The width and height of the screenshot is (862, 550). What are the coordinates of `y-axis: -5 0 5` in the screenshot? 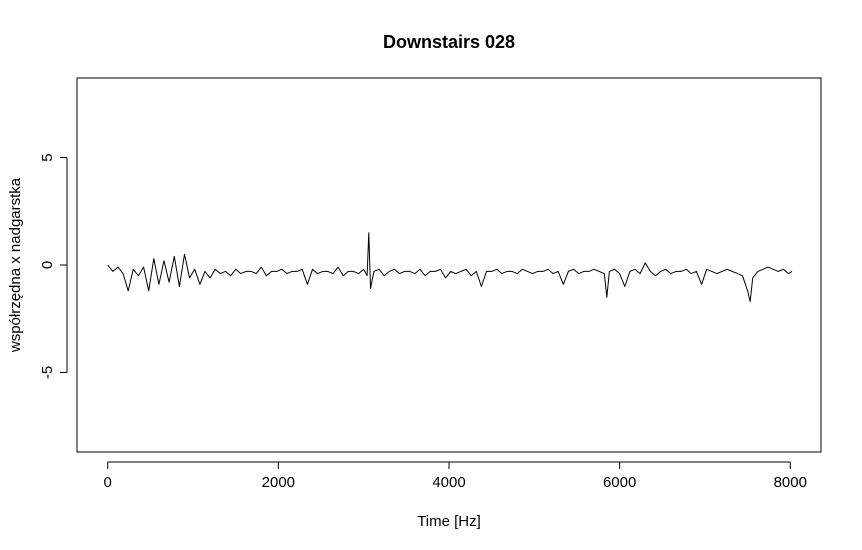 It's located at (53, 266).